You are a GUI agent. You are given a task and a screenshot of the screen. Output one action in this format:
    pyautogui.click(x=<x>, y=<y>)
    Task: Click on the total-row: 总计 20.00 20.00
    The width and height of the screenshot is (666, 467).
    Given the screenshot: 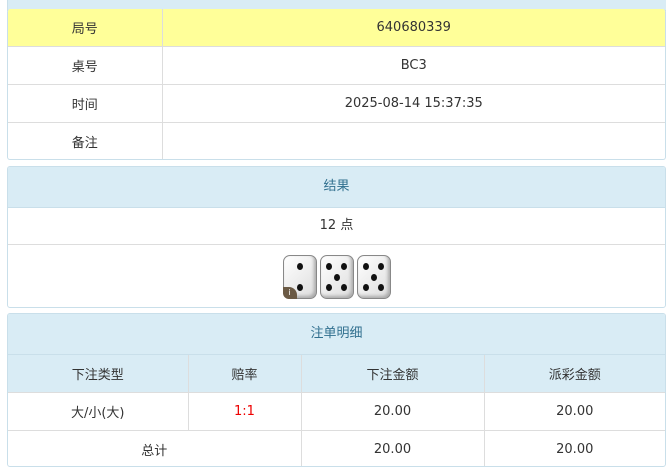 What is the action you would take?
    pyautogui.click(x=336, y=448)
    